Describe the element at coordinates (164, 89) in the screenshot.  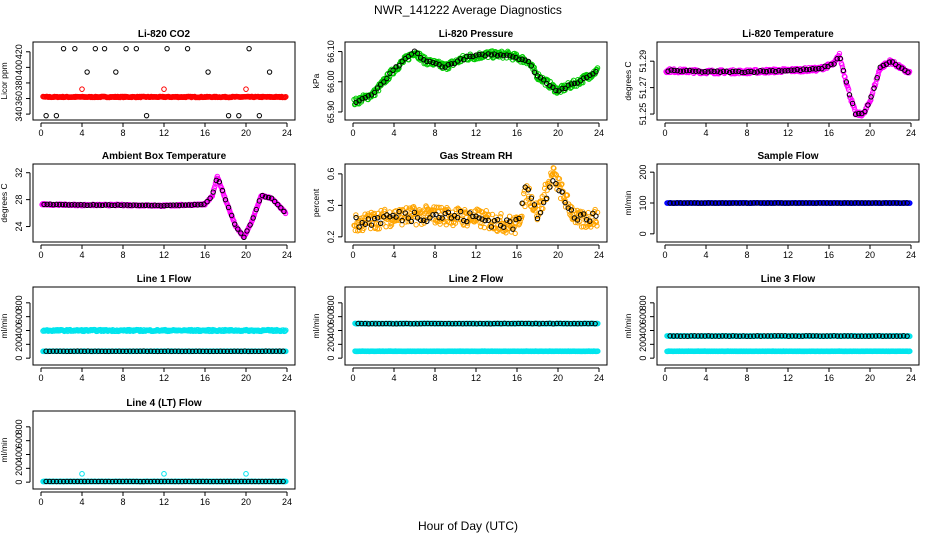
I see `series-sample-spikes` at that location.